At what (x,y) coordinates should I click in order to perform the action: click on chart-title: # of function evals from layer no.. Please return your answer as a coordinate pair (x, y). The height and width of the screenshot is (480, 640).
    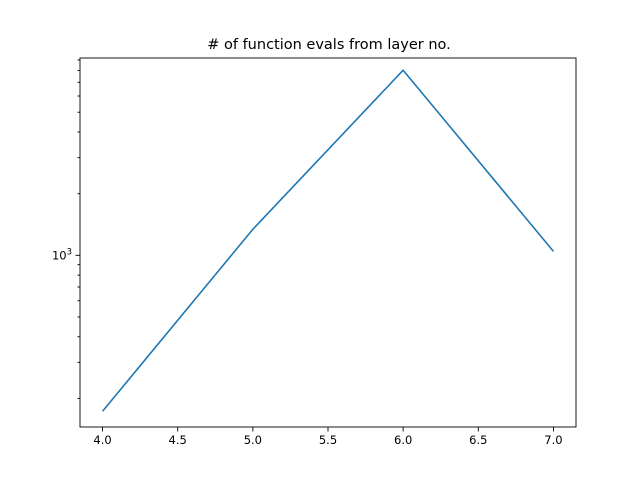
    Looking at the image, I should click on (329, 45).